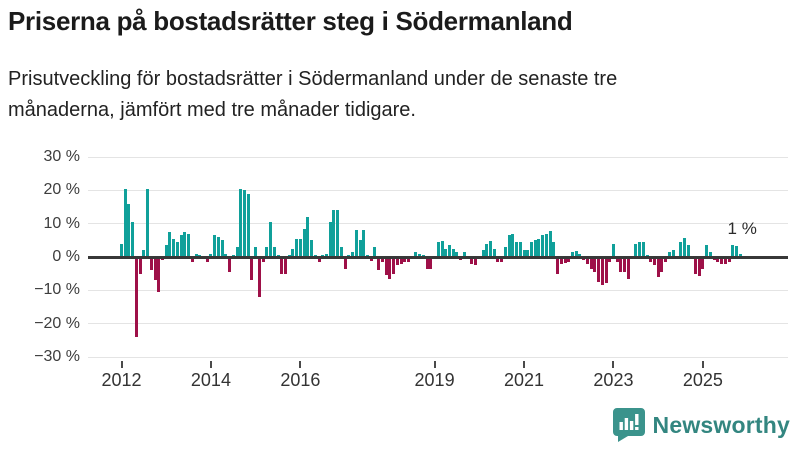 The width and height of the screenshot is (800, 450). What do you see at coordinates (702, 364) in the screenshot?
I see `x-tick-2025` at bounding box center [702, 364].